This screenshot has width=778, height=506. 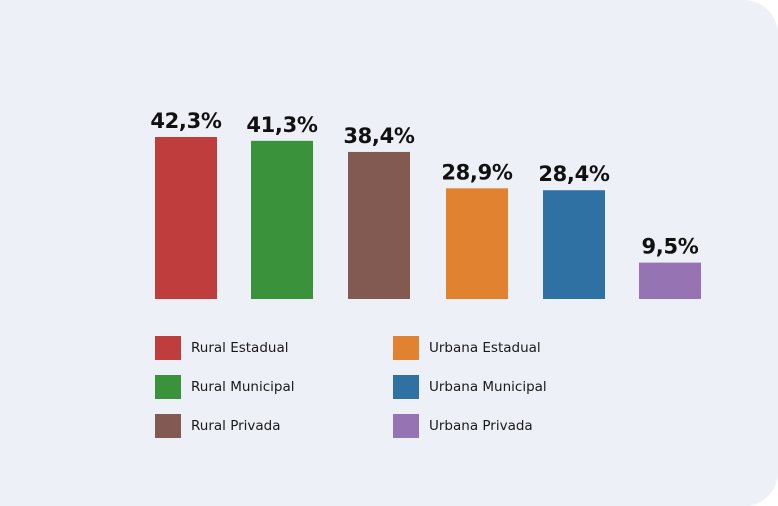 What do you see at coordinates (240, 348) in the screenshot?
I see `legend-label: Rural Estadual` at bounding box center [240, 348].